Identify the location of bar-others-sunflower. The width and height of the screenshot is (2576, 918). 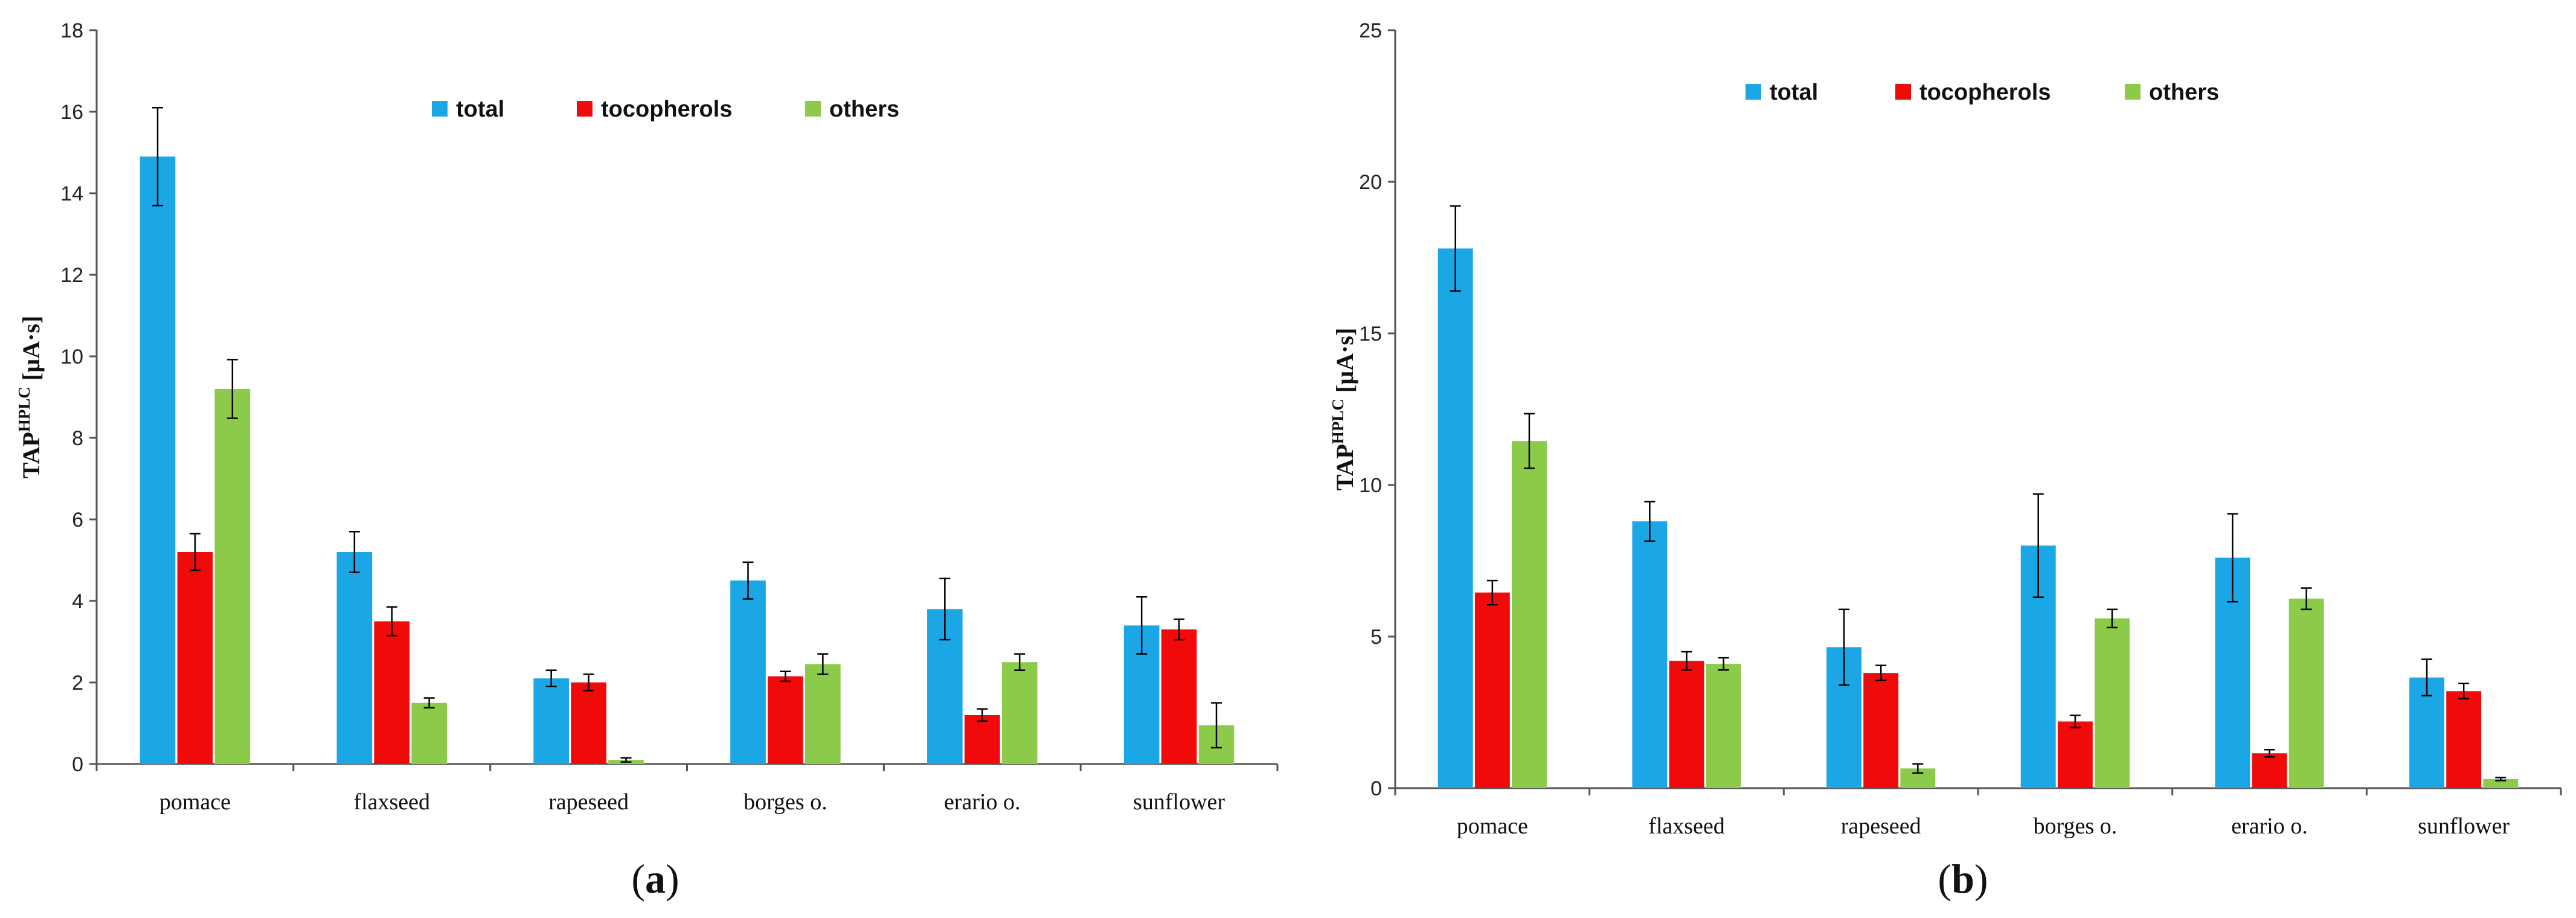
(2501, 783).